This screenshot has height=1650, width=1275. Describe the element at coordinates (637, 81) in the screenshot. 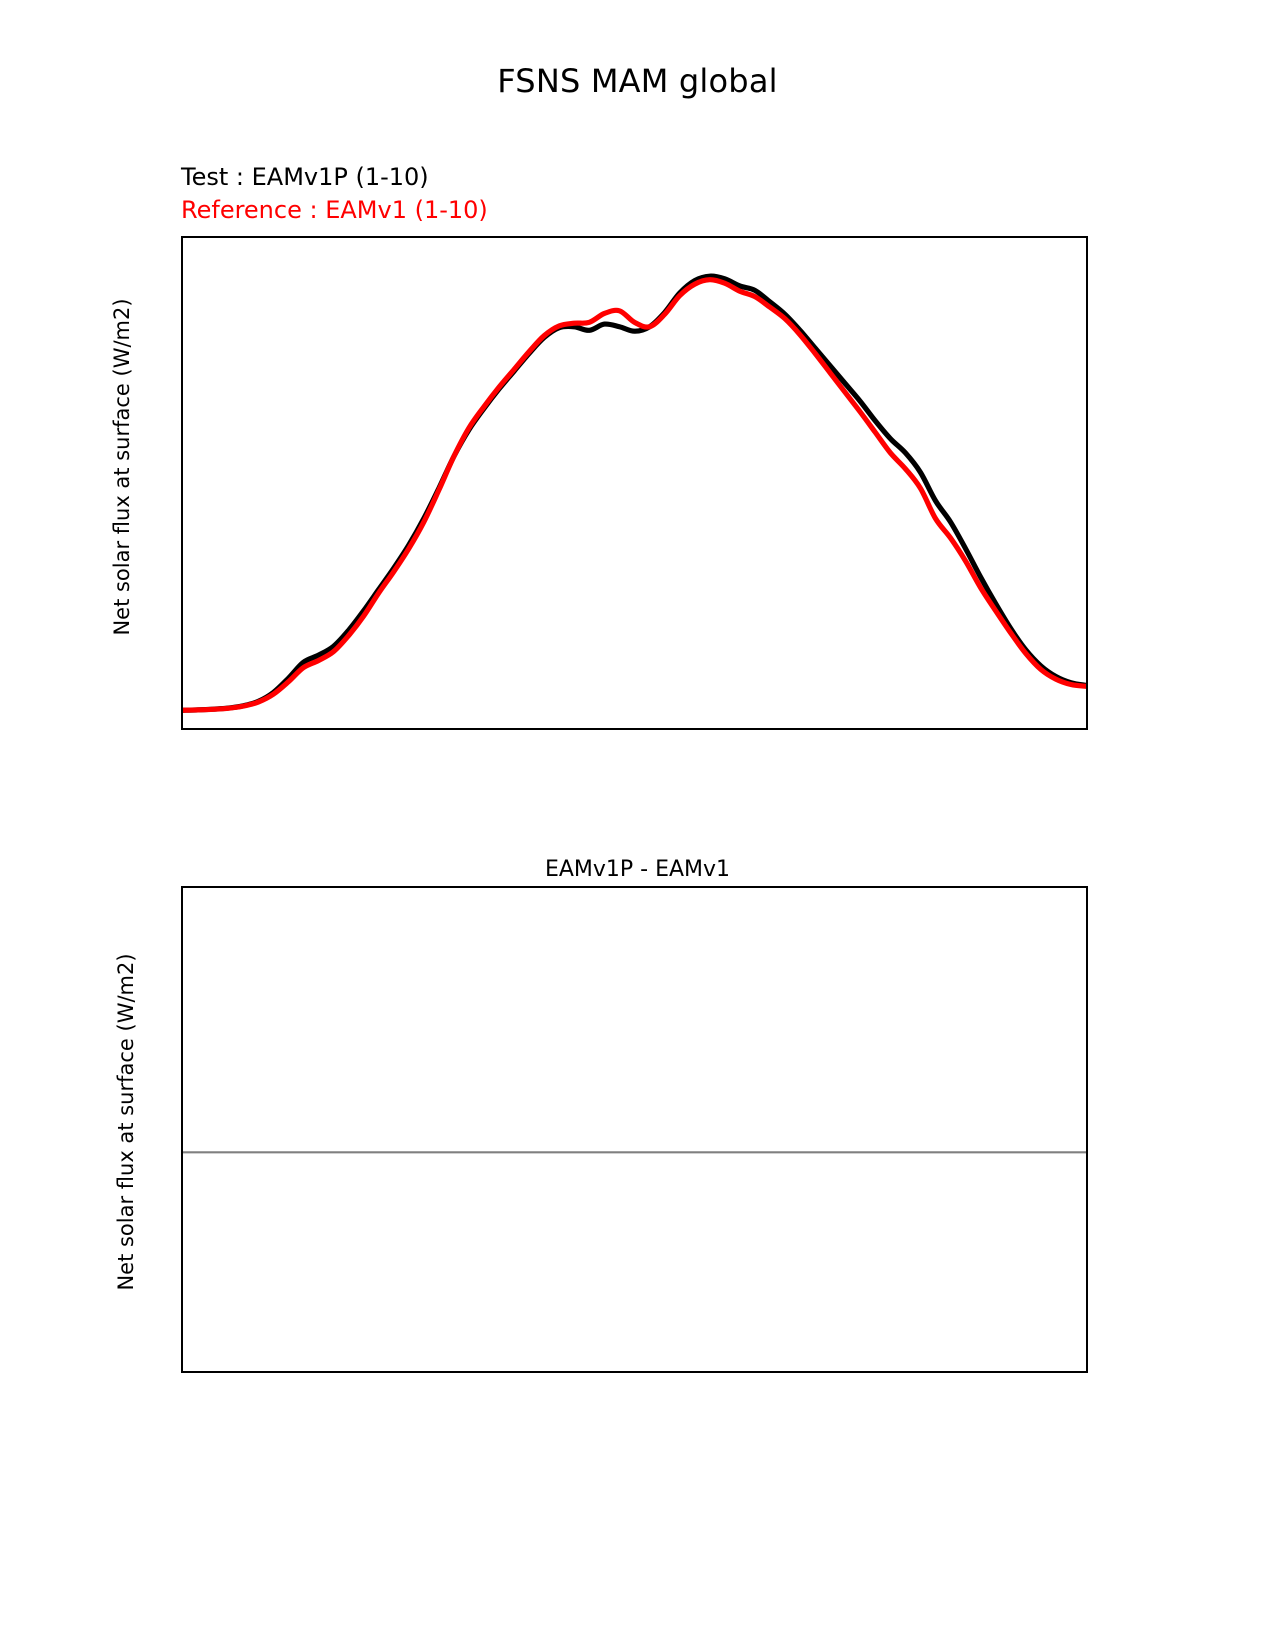

I see `page-title: FSNS MAM global` at that location.